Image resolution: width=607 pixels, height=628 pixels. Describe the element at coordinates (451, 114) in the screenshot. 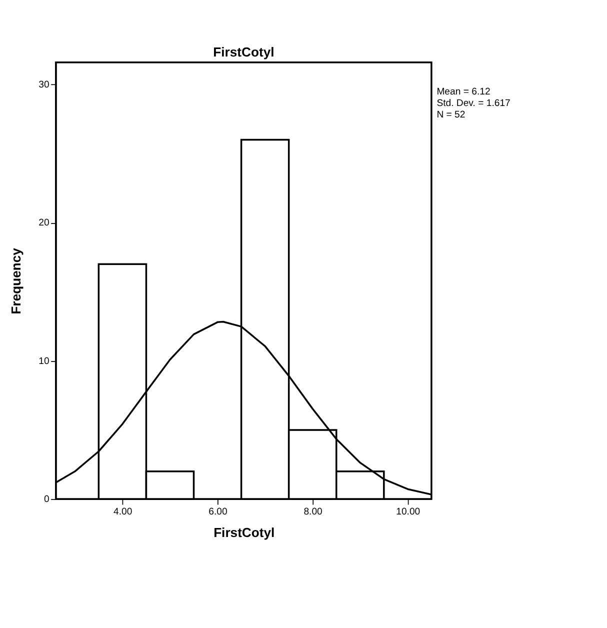

I see `text: N = 52` at that location.